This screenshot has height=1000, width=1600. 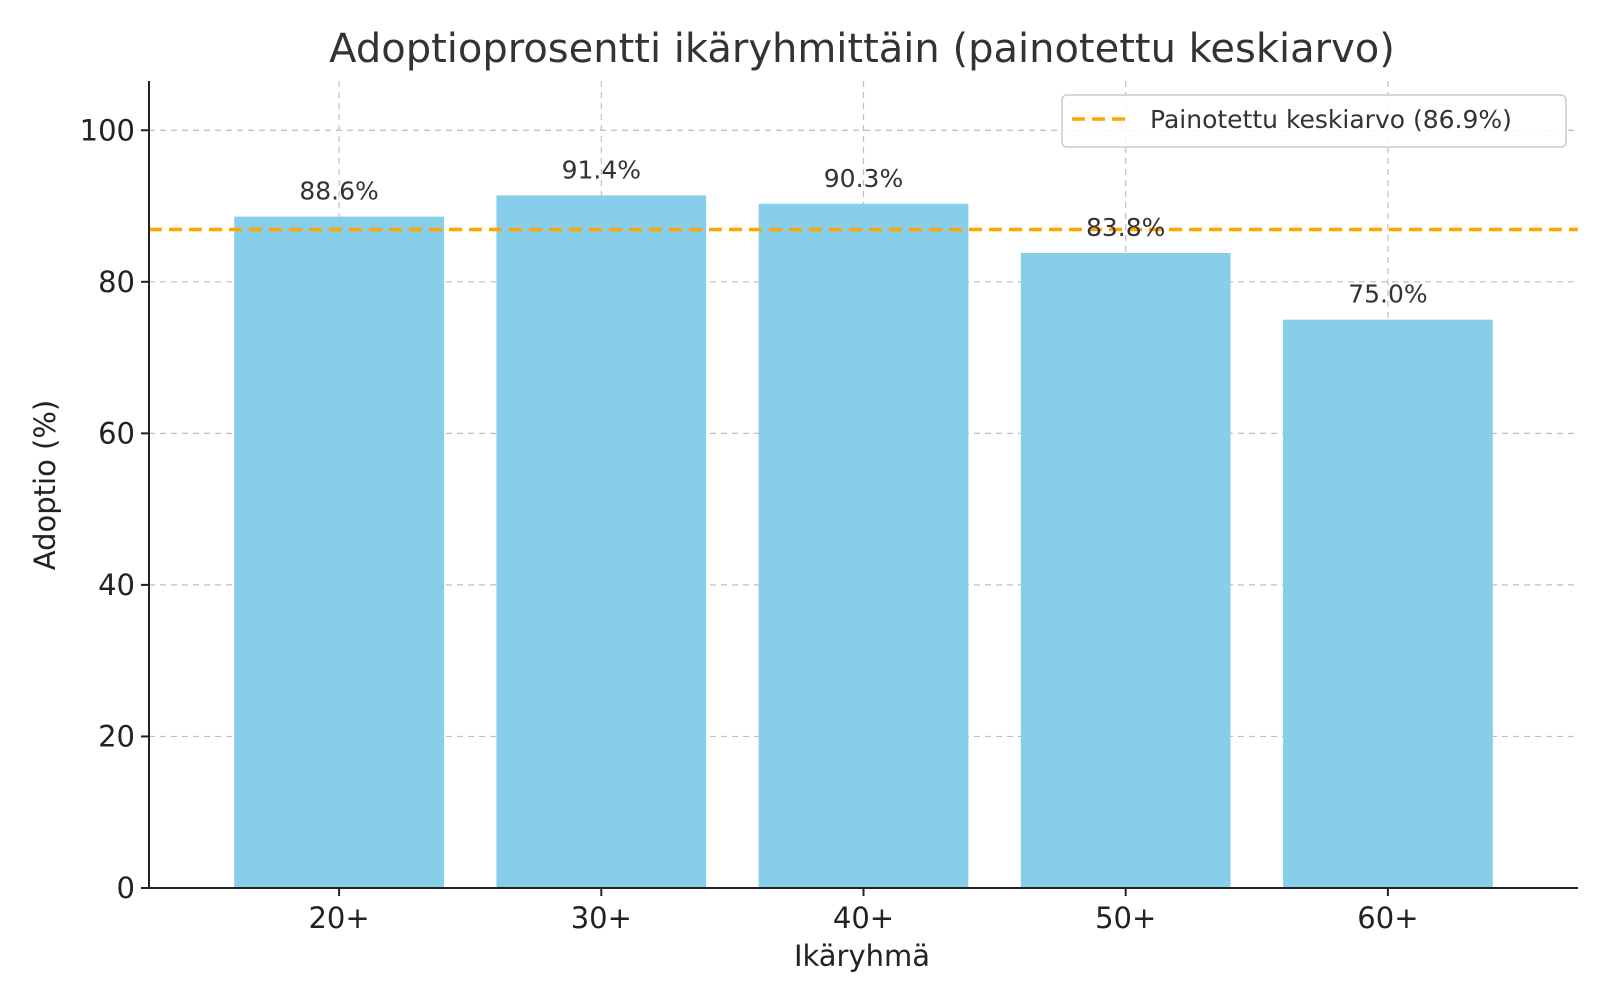 I want to click on bar-value-label: 75.0%, so click(x=1387, y=294).